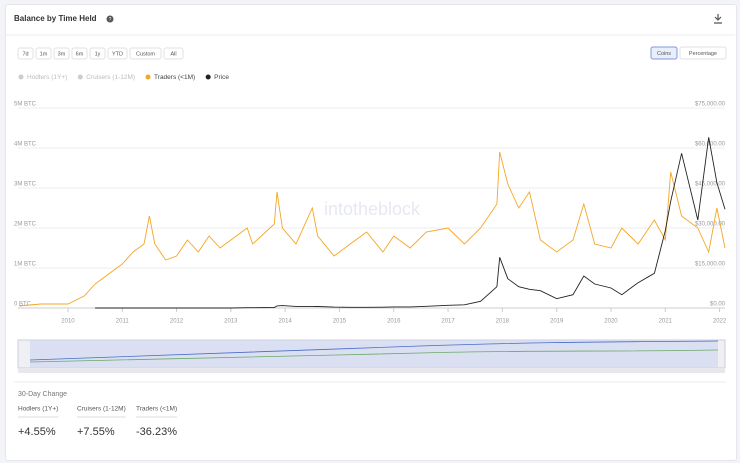  Describe the element at coordinates (557, 322) in the screenshot. I see `x-tick-label: 2019` at that location.